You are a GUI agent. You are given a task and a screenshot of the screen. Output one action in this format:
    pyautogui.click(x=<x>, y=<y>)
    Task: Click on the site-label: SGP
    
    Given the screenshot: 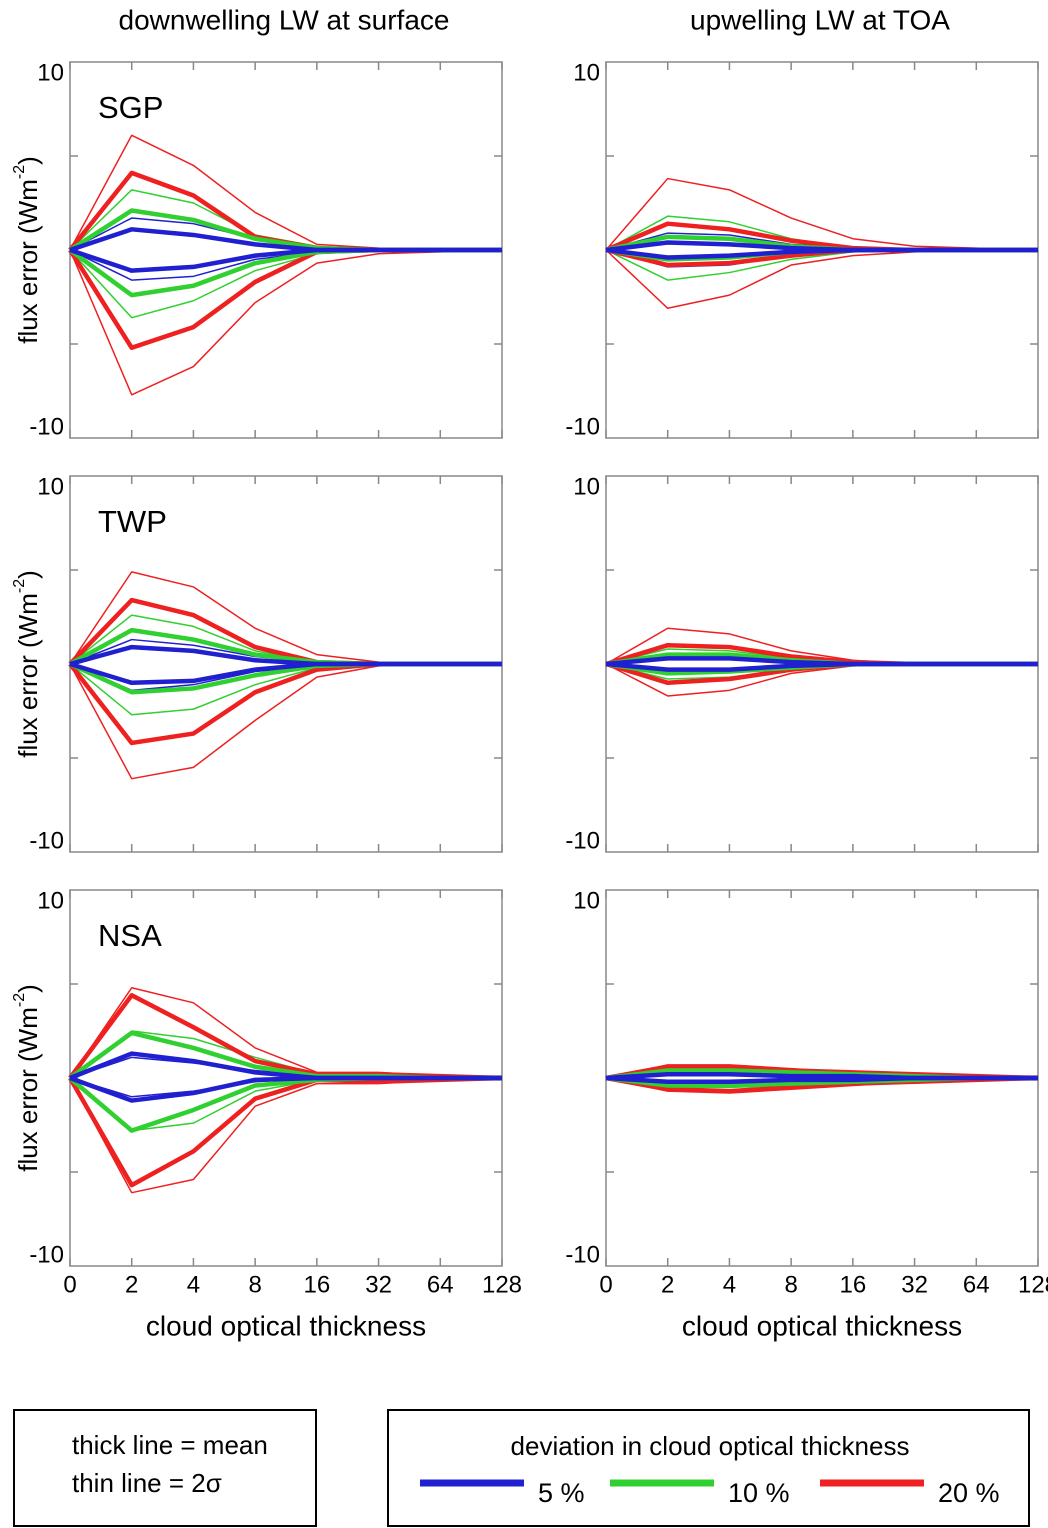 What is the action you would take?
    pyautogui.click(x=130, y=107)
    